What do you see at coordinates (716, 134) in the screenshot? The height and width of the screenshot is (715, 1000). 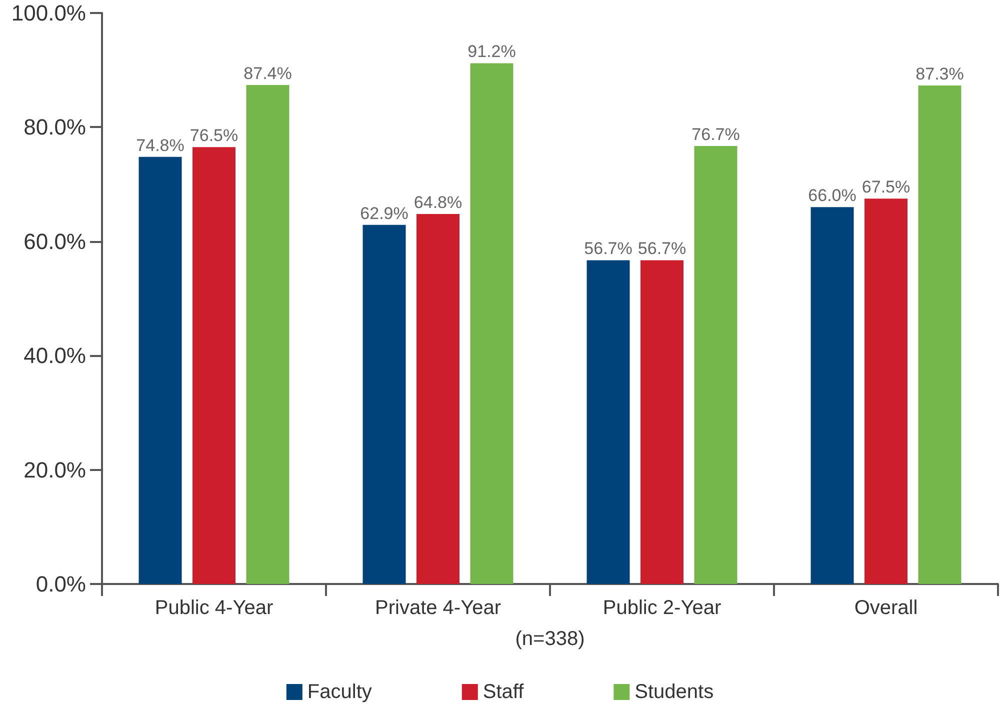 I see `data-label: 76.7%` at bounding box center [716, 134].